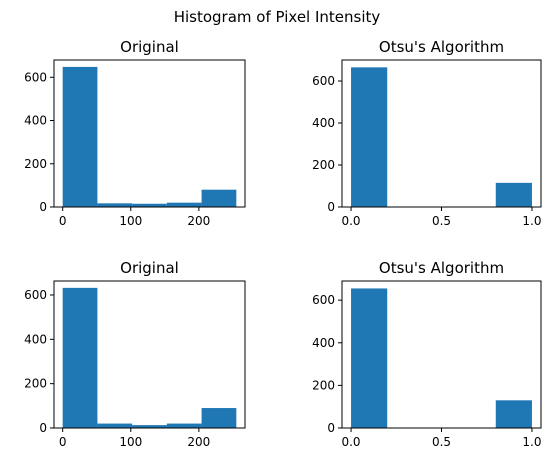  I want to click on subplot-3-ytick-label-1: 0, so click(43, 428).